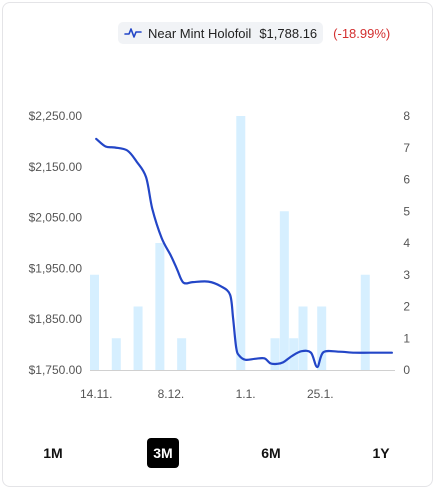 The image size is (438, 493). What do you see at coordinates (171, 394) in the screenshot?
I see `x-tick-label: 8.12.` at bounding box center [171, 394].